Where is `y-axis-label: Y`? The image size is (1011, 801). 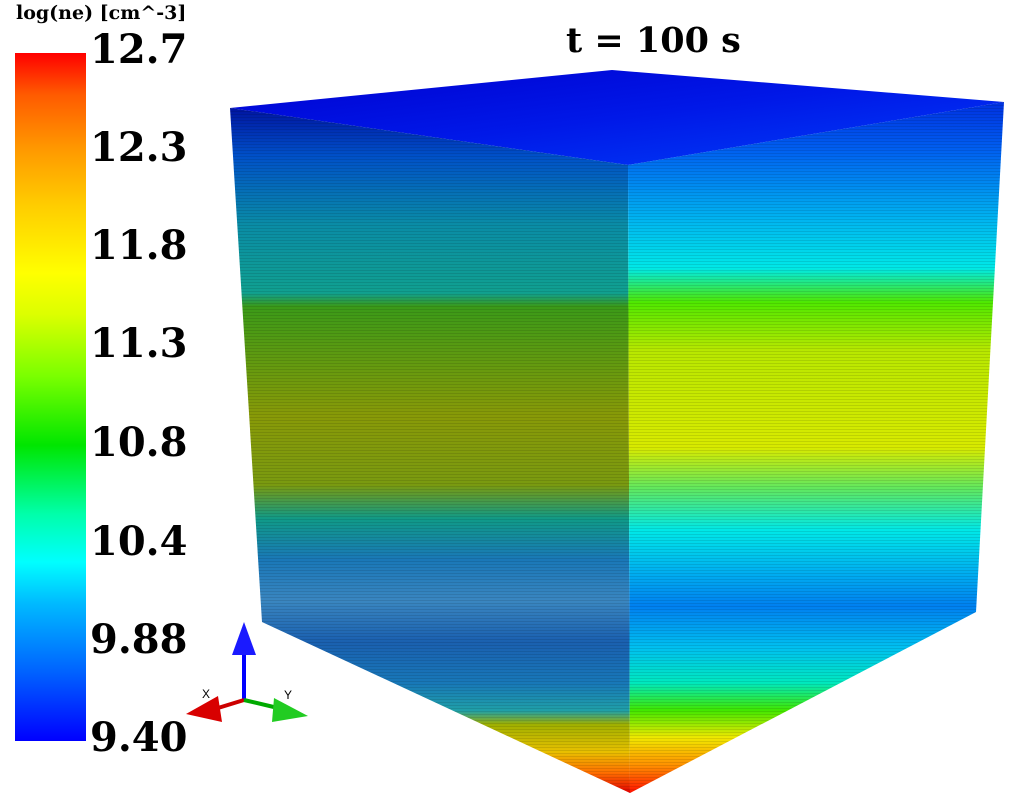 y-axis-label: Y is located at coordinates (288, 695).